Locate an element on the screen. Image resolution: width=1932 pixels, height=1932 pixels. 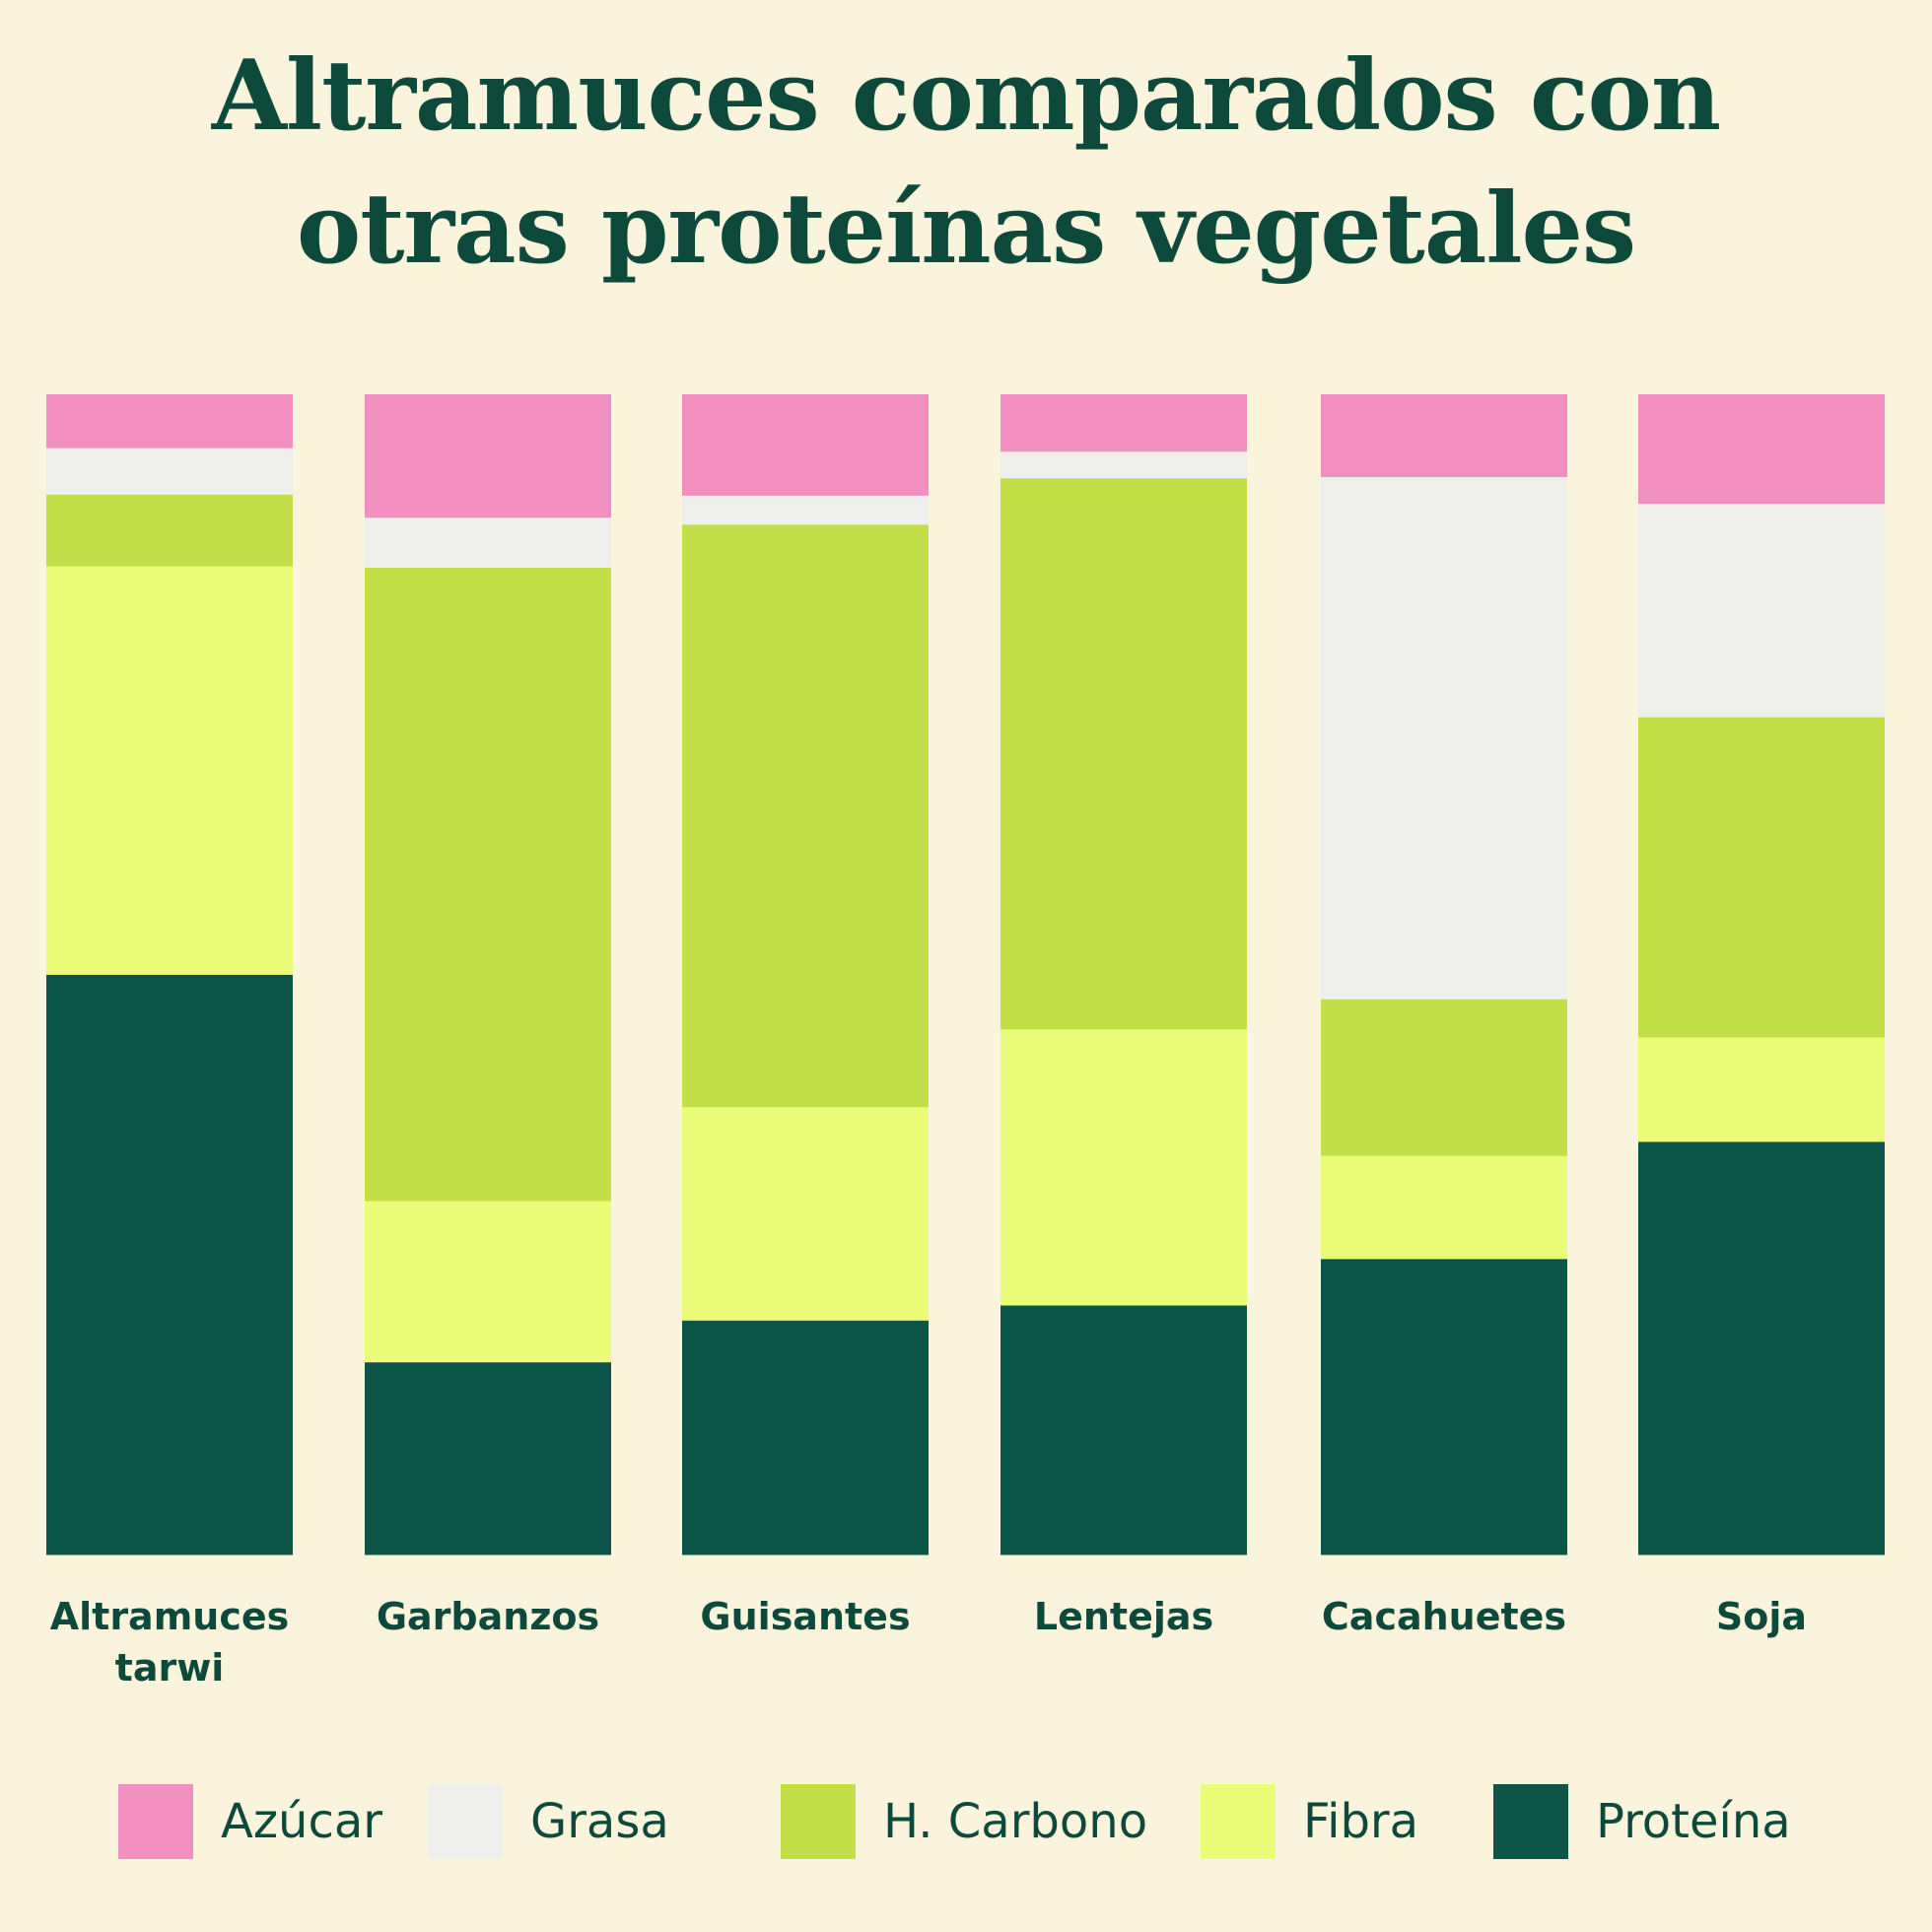
category-label-line: tarwi is located at coordinates (170, 1668).